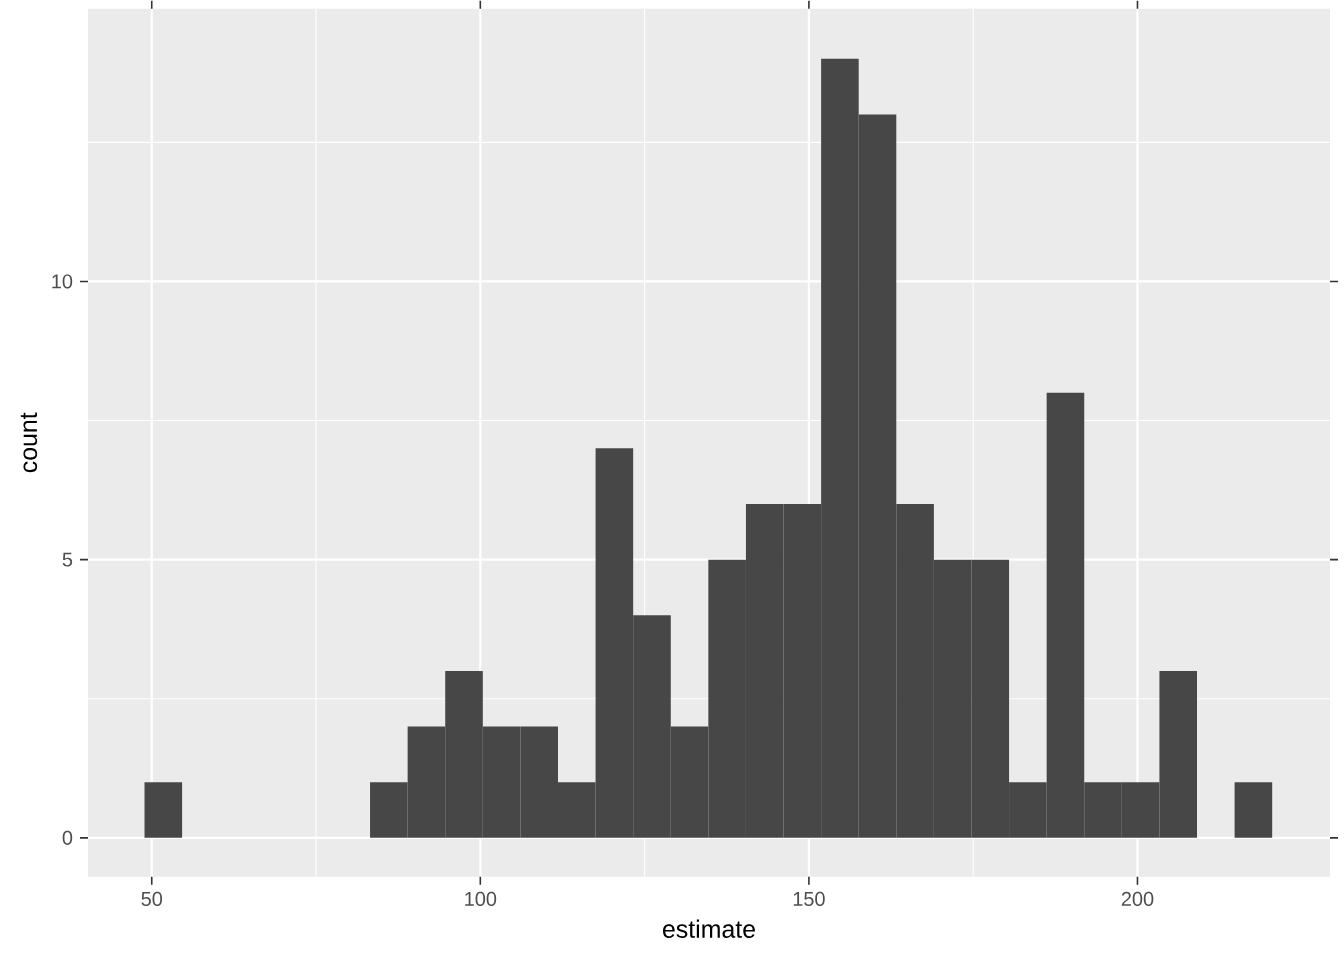  I want to click on x-tick-label: 200, so click(1137, 899).